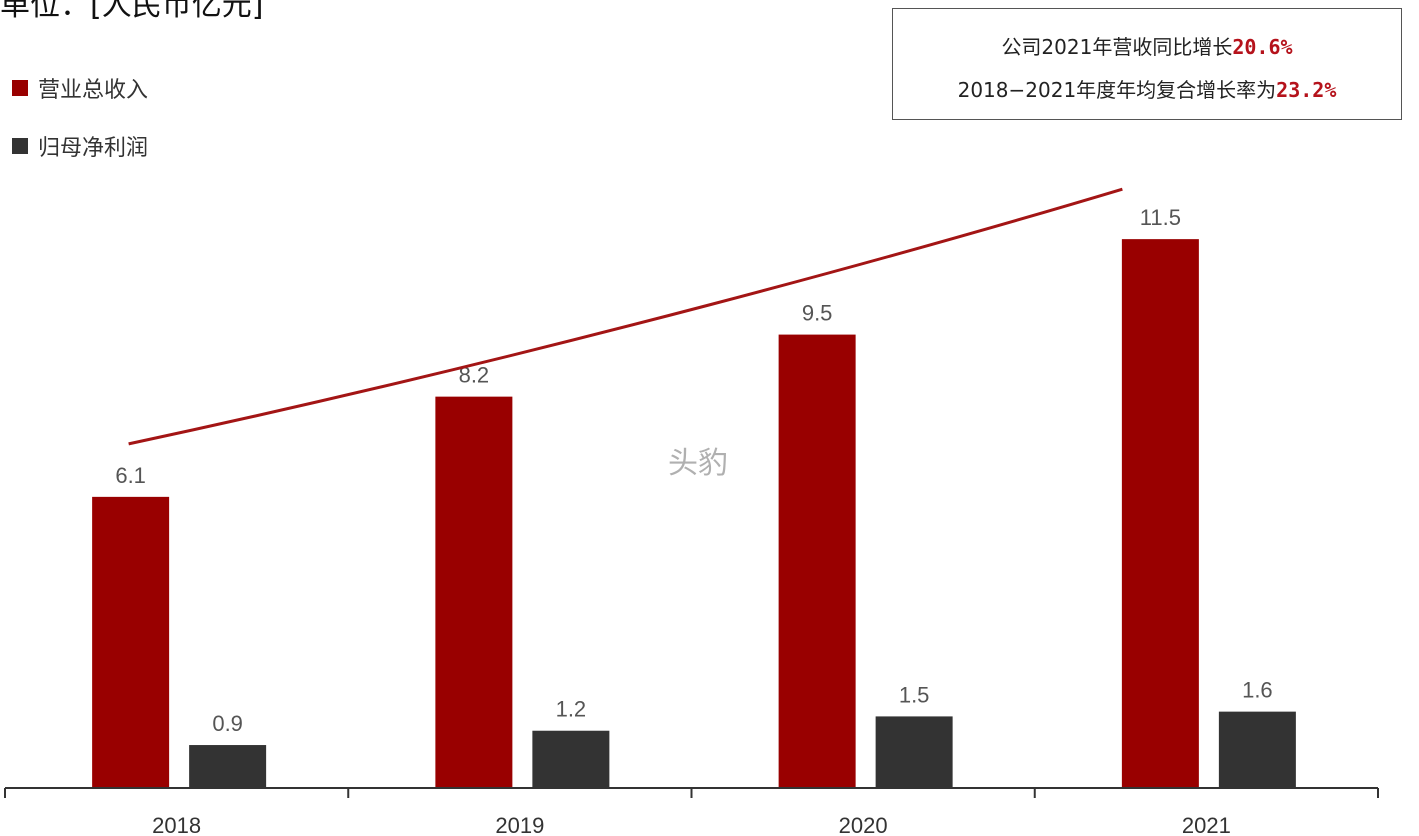  What do you see at coordinates (20, 88) in the screenshot?
I see `legend-swatch-revenue` at bounding box center [20, 88].